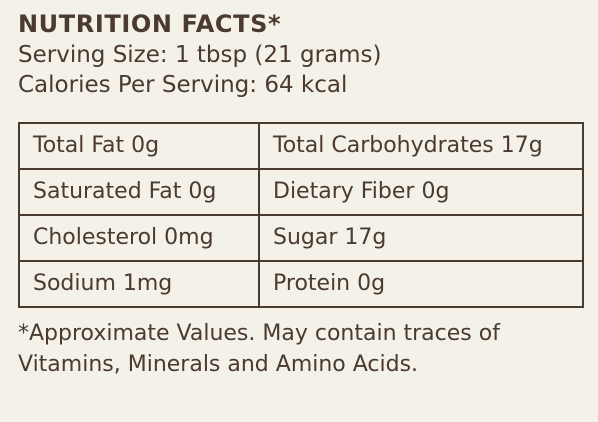  I want to click on footnote-line-2: Vitamins, Minerals and Amino Acids., so click(218, 364).